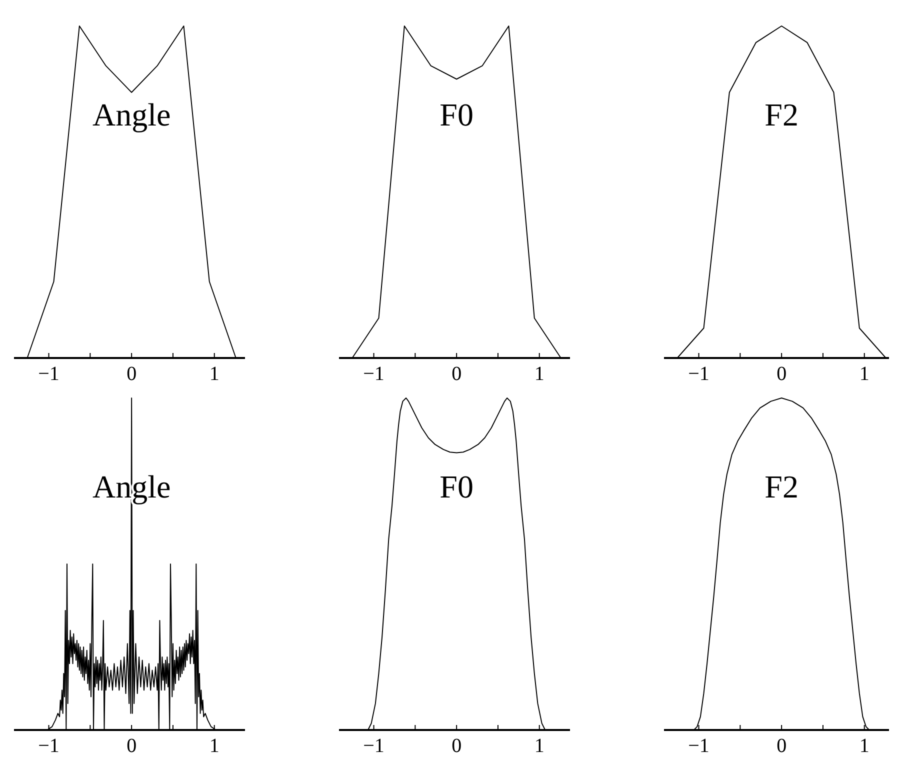 This screenshot has width=897, height=777. Describe the element at coordinates (131, 114) in the screenshot. I see `text: Angle` at that location.